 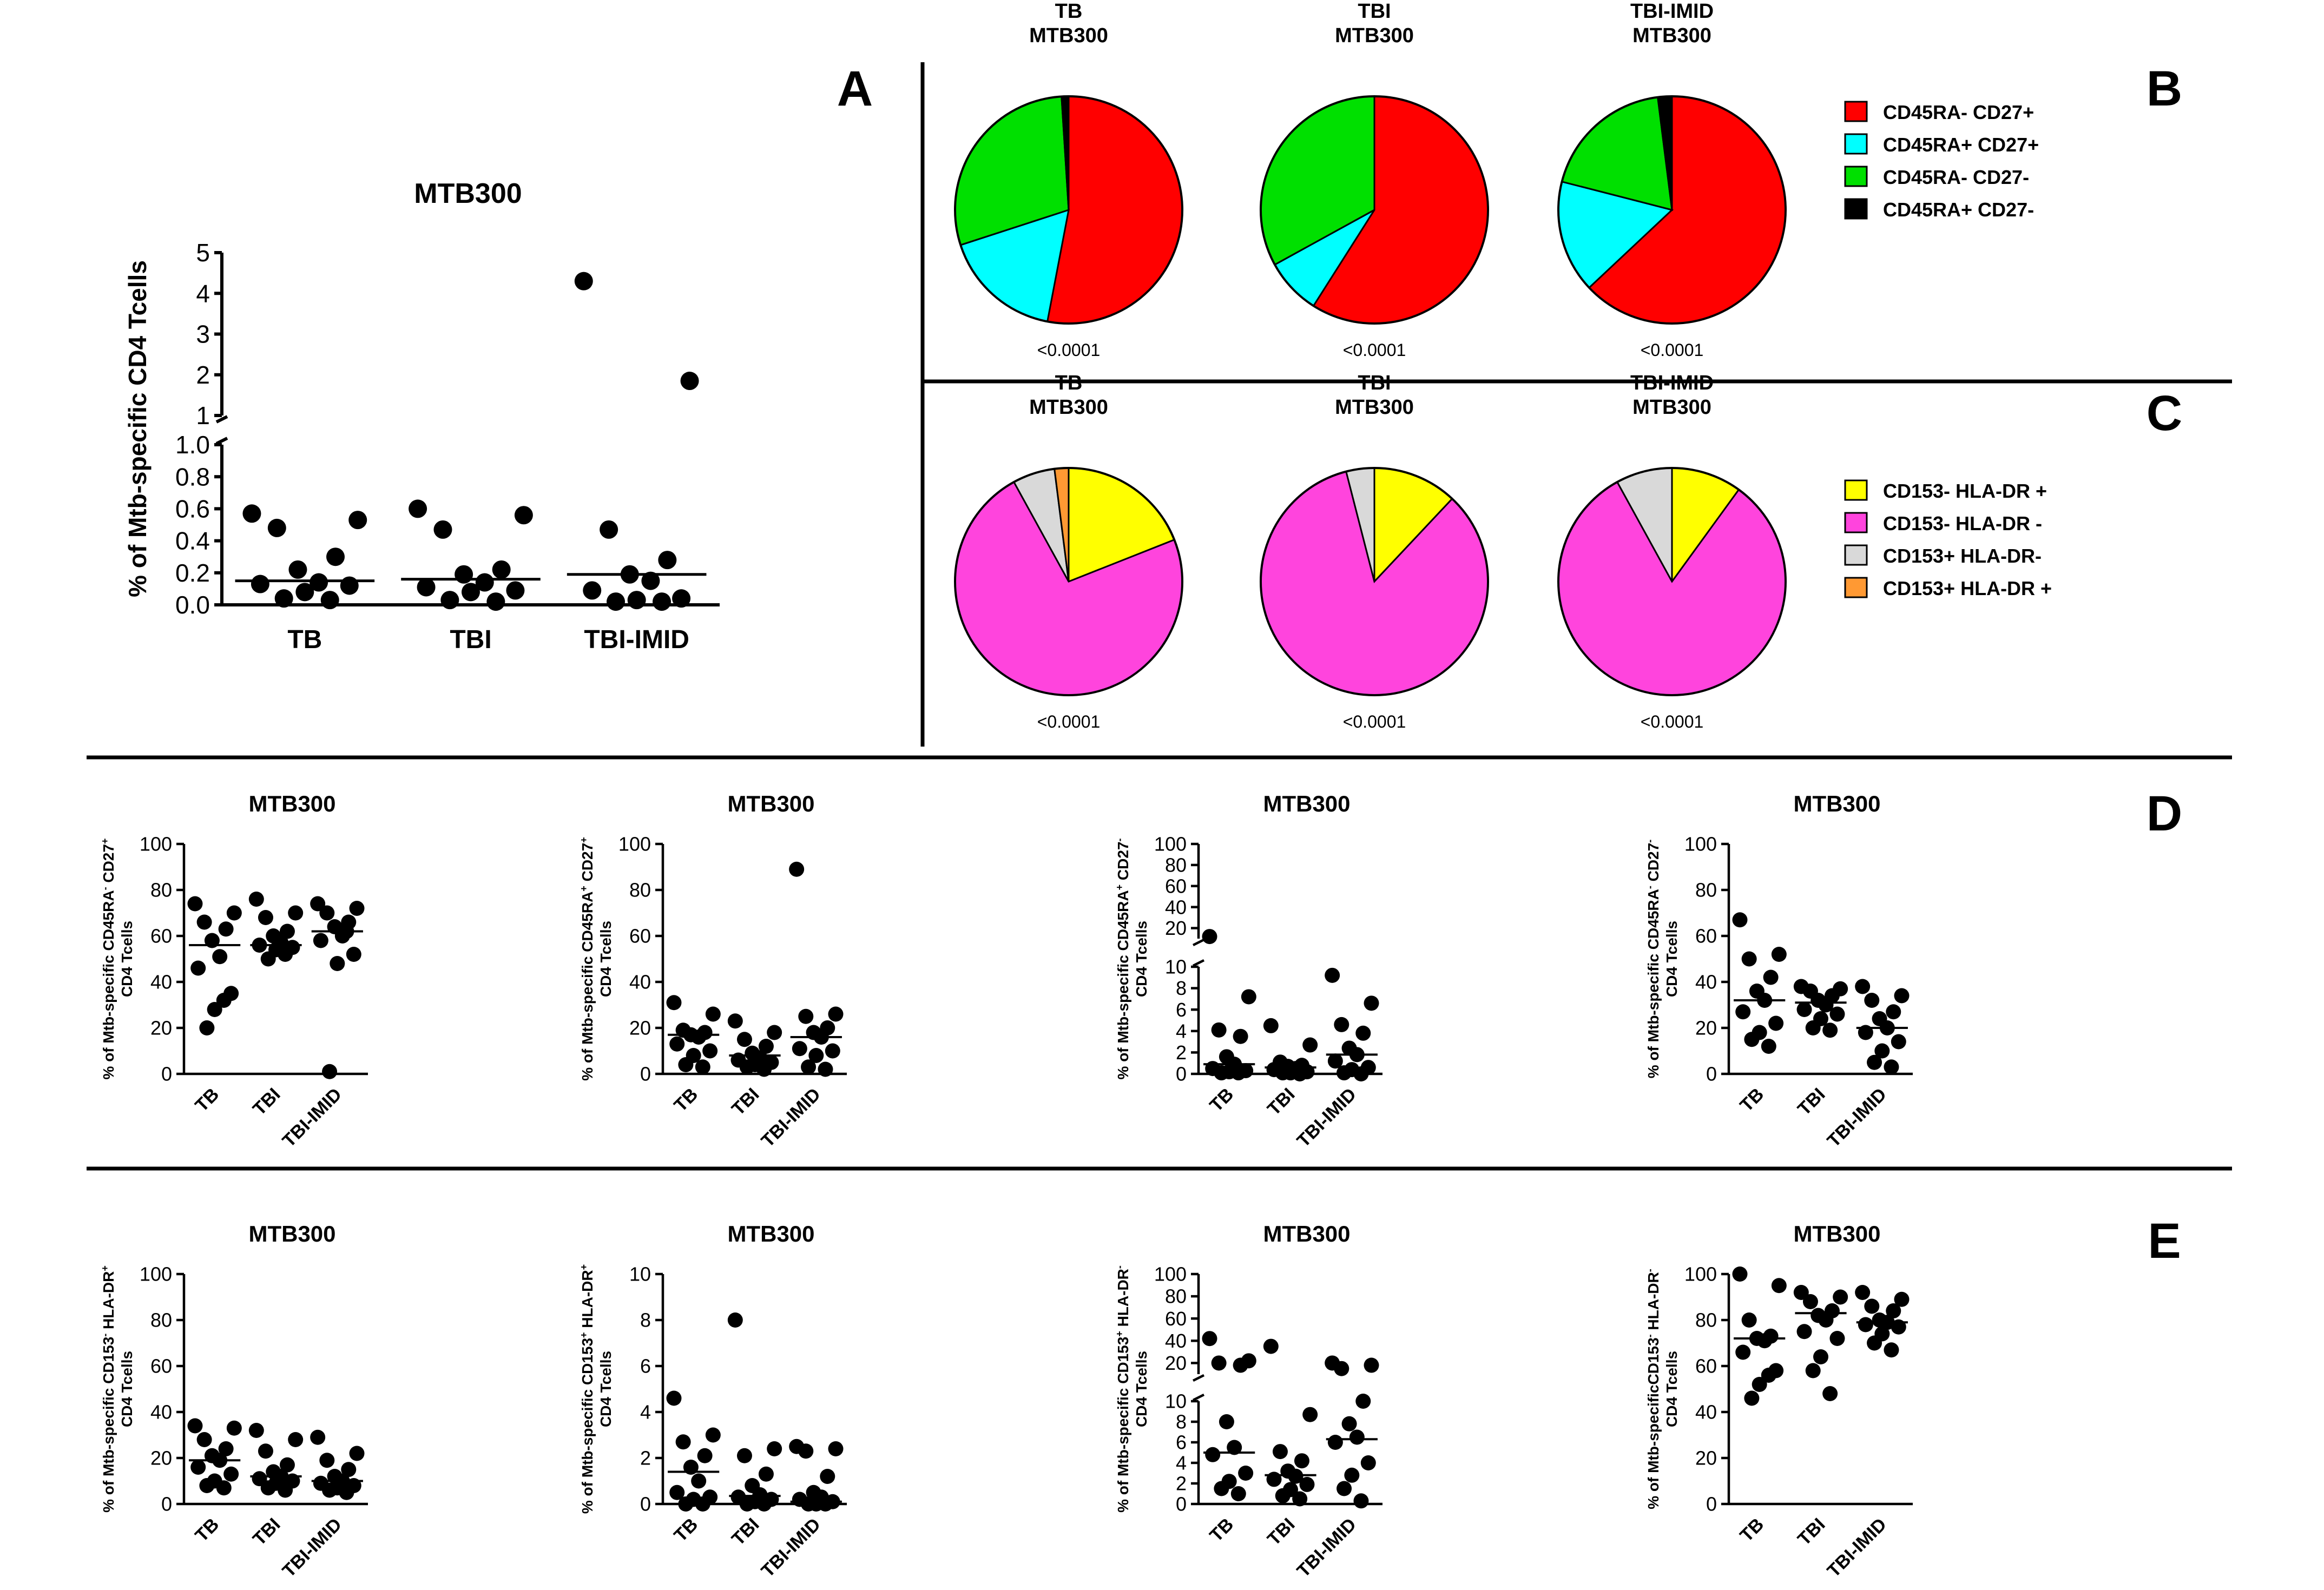 I want to click on y-axis-label-part: +, so click(x=1119, y=1334).